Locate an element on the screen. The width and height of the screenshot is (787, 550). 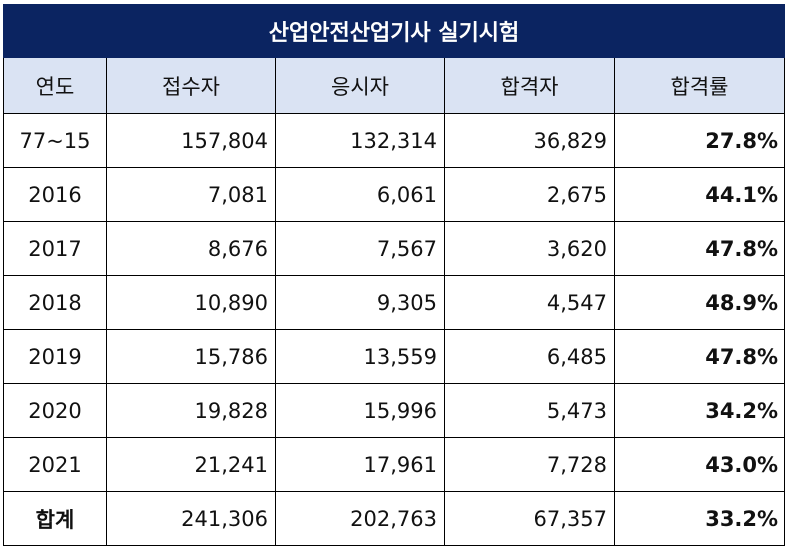
cell-examinees: 17,961 is located at coordinates (360, 464).